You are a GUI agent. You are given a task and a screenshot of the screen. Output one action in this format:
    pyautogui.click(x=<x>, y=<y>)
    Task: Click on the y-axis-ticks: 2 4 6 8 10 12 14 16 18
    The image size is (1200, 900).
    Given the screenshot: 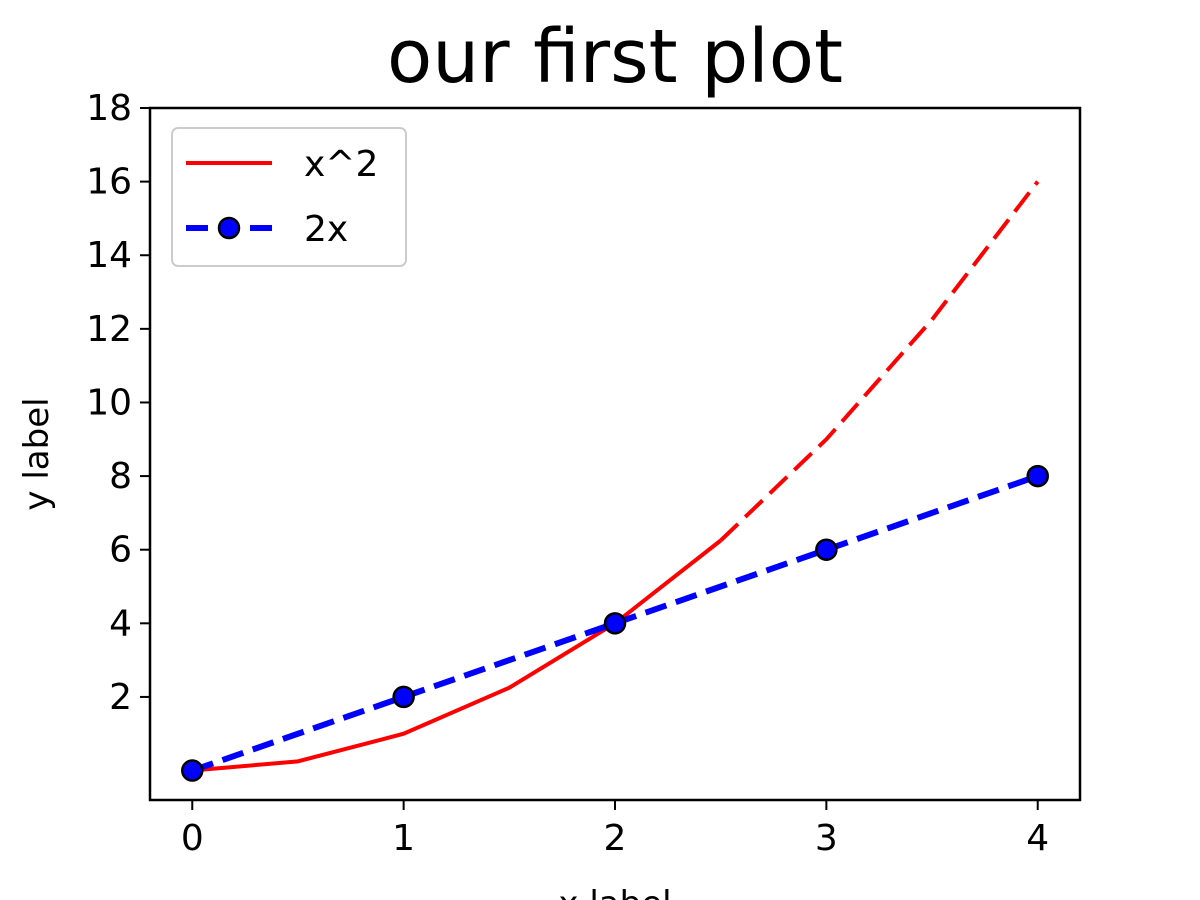 What is the action you would take?
    pyautogui.click(x=118, y=403)
    